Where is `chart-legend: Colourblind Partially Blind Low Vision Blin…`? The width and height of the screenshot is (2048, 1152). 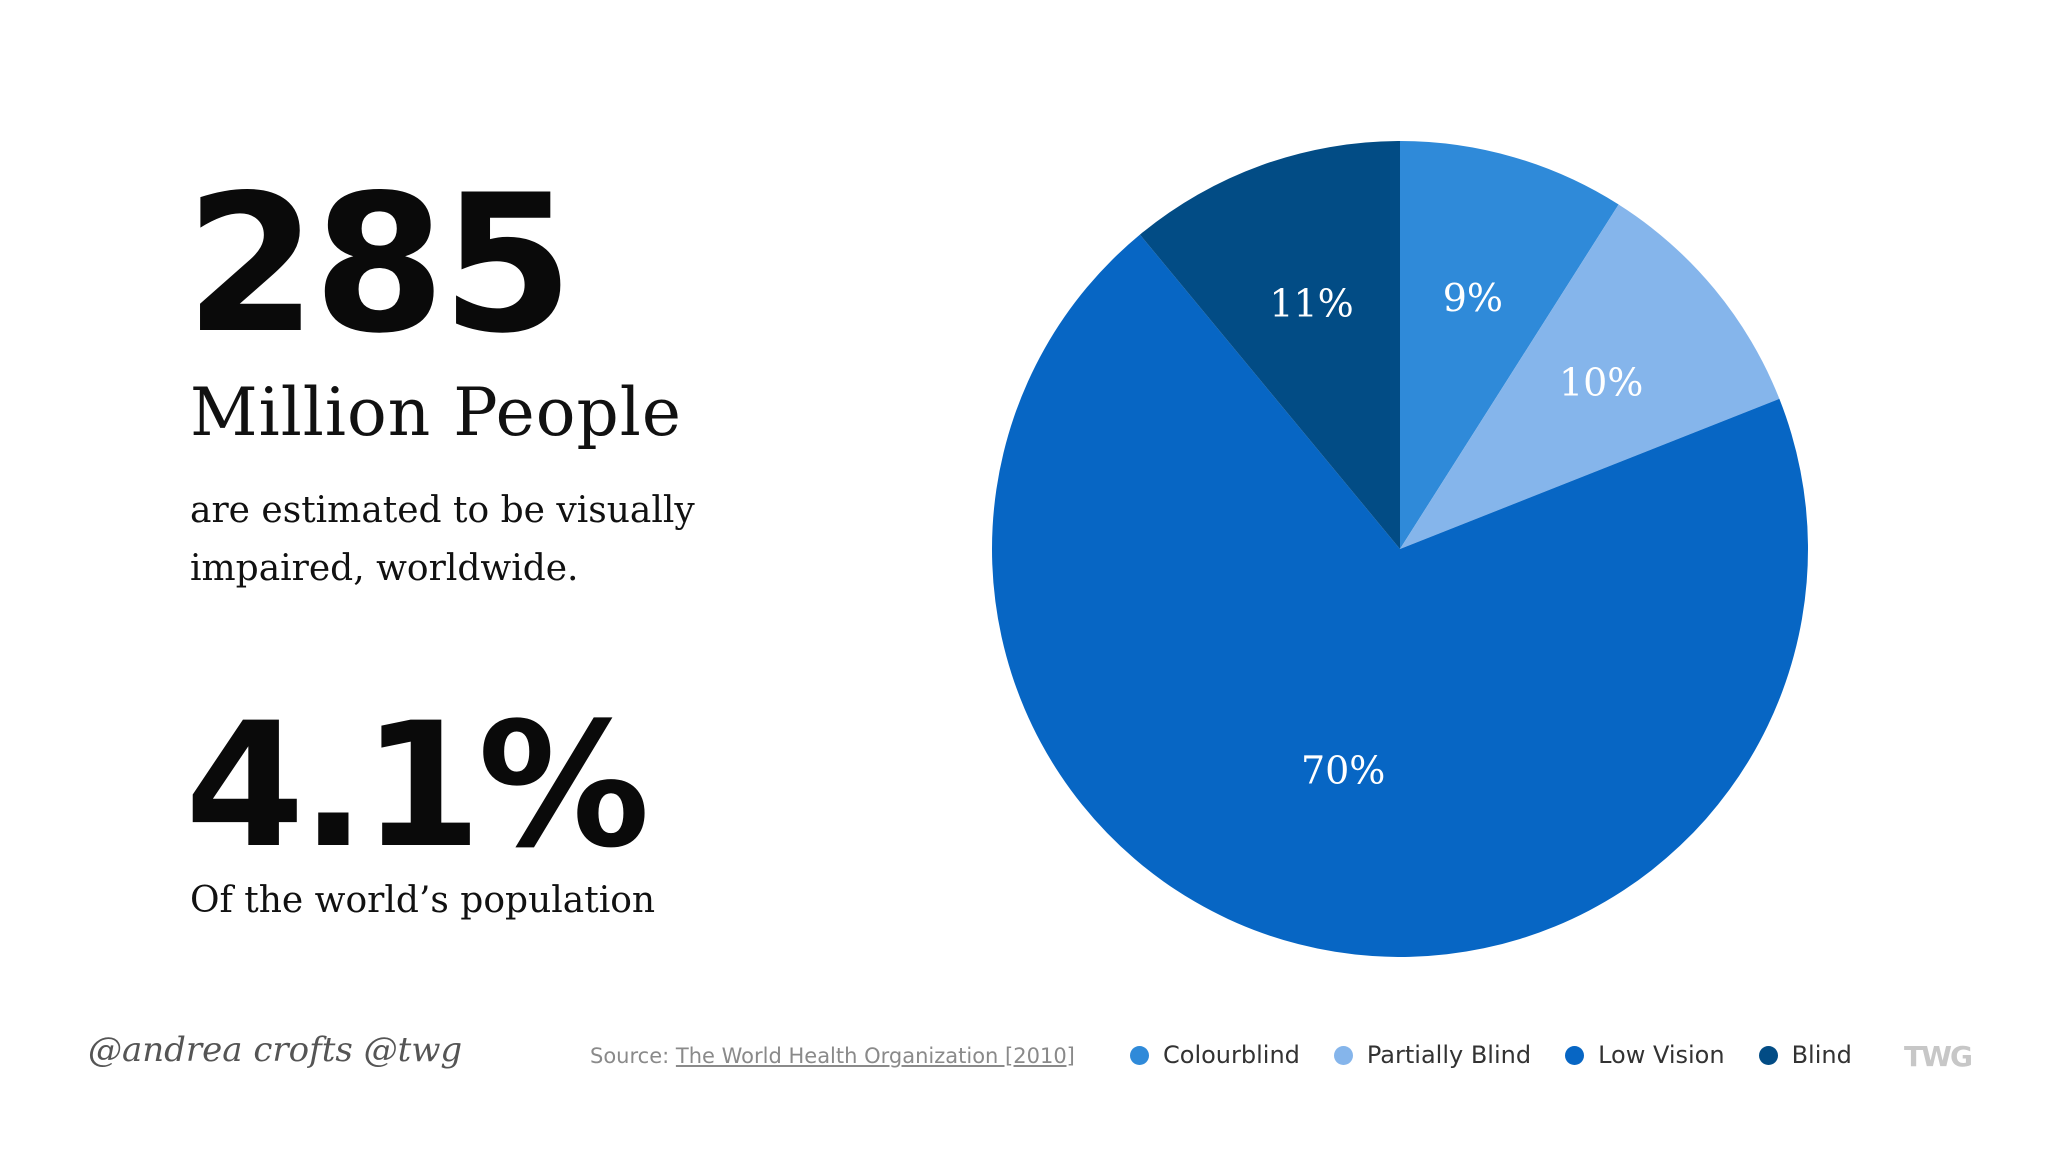 chart-legend: Colourblind Partially Blind Low Vision Blin… is located at coordinates (1508, 1055).